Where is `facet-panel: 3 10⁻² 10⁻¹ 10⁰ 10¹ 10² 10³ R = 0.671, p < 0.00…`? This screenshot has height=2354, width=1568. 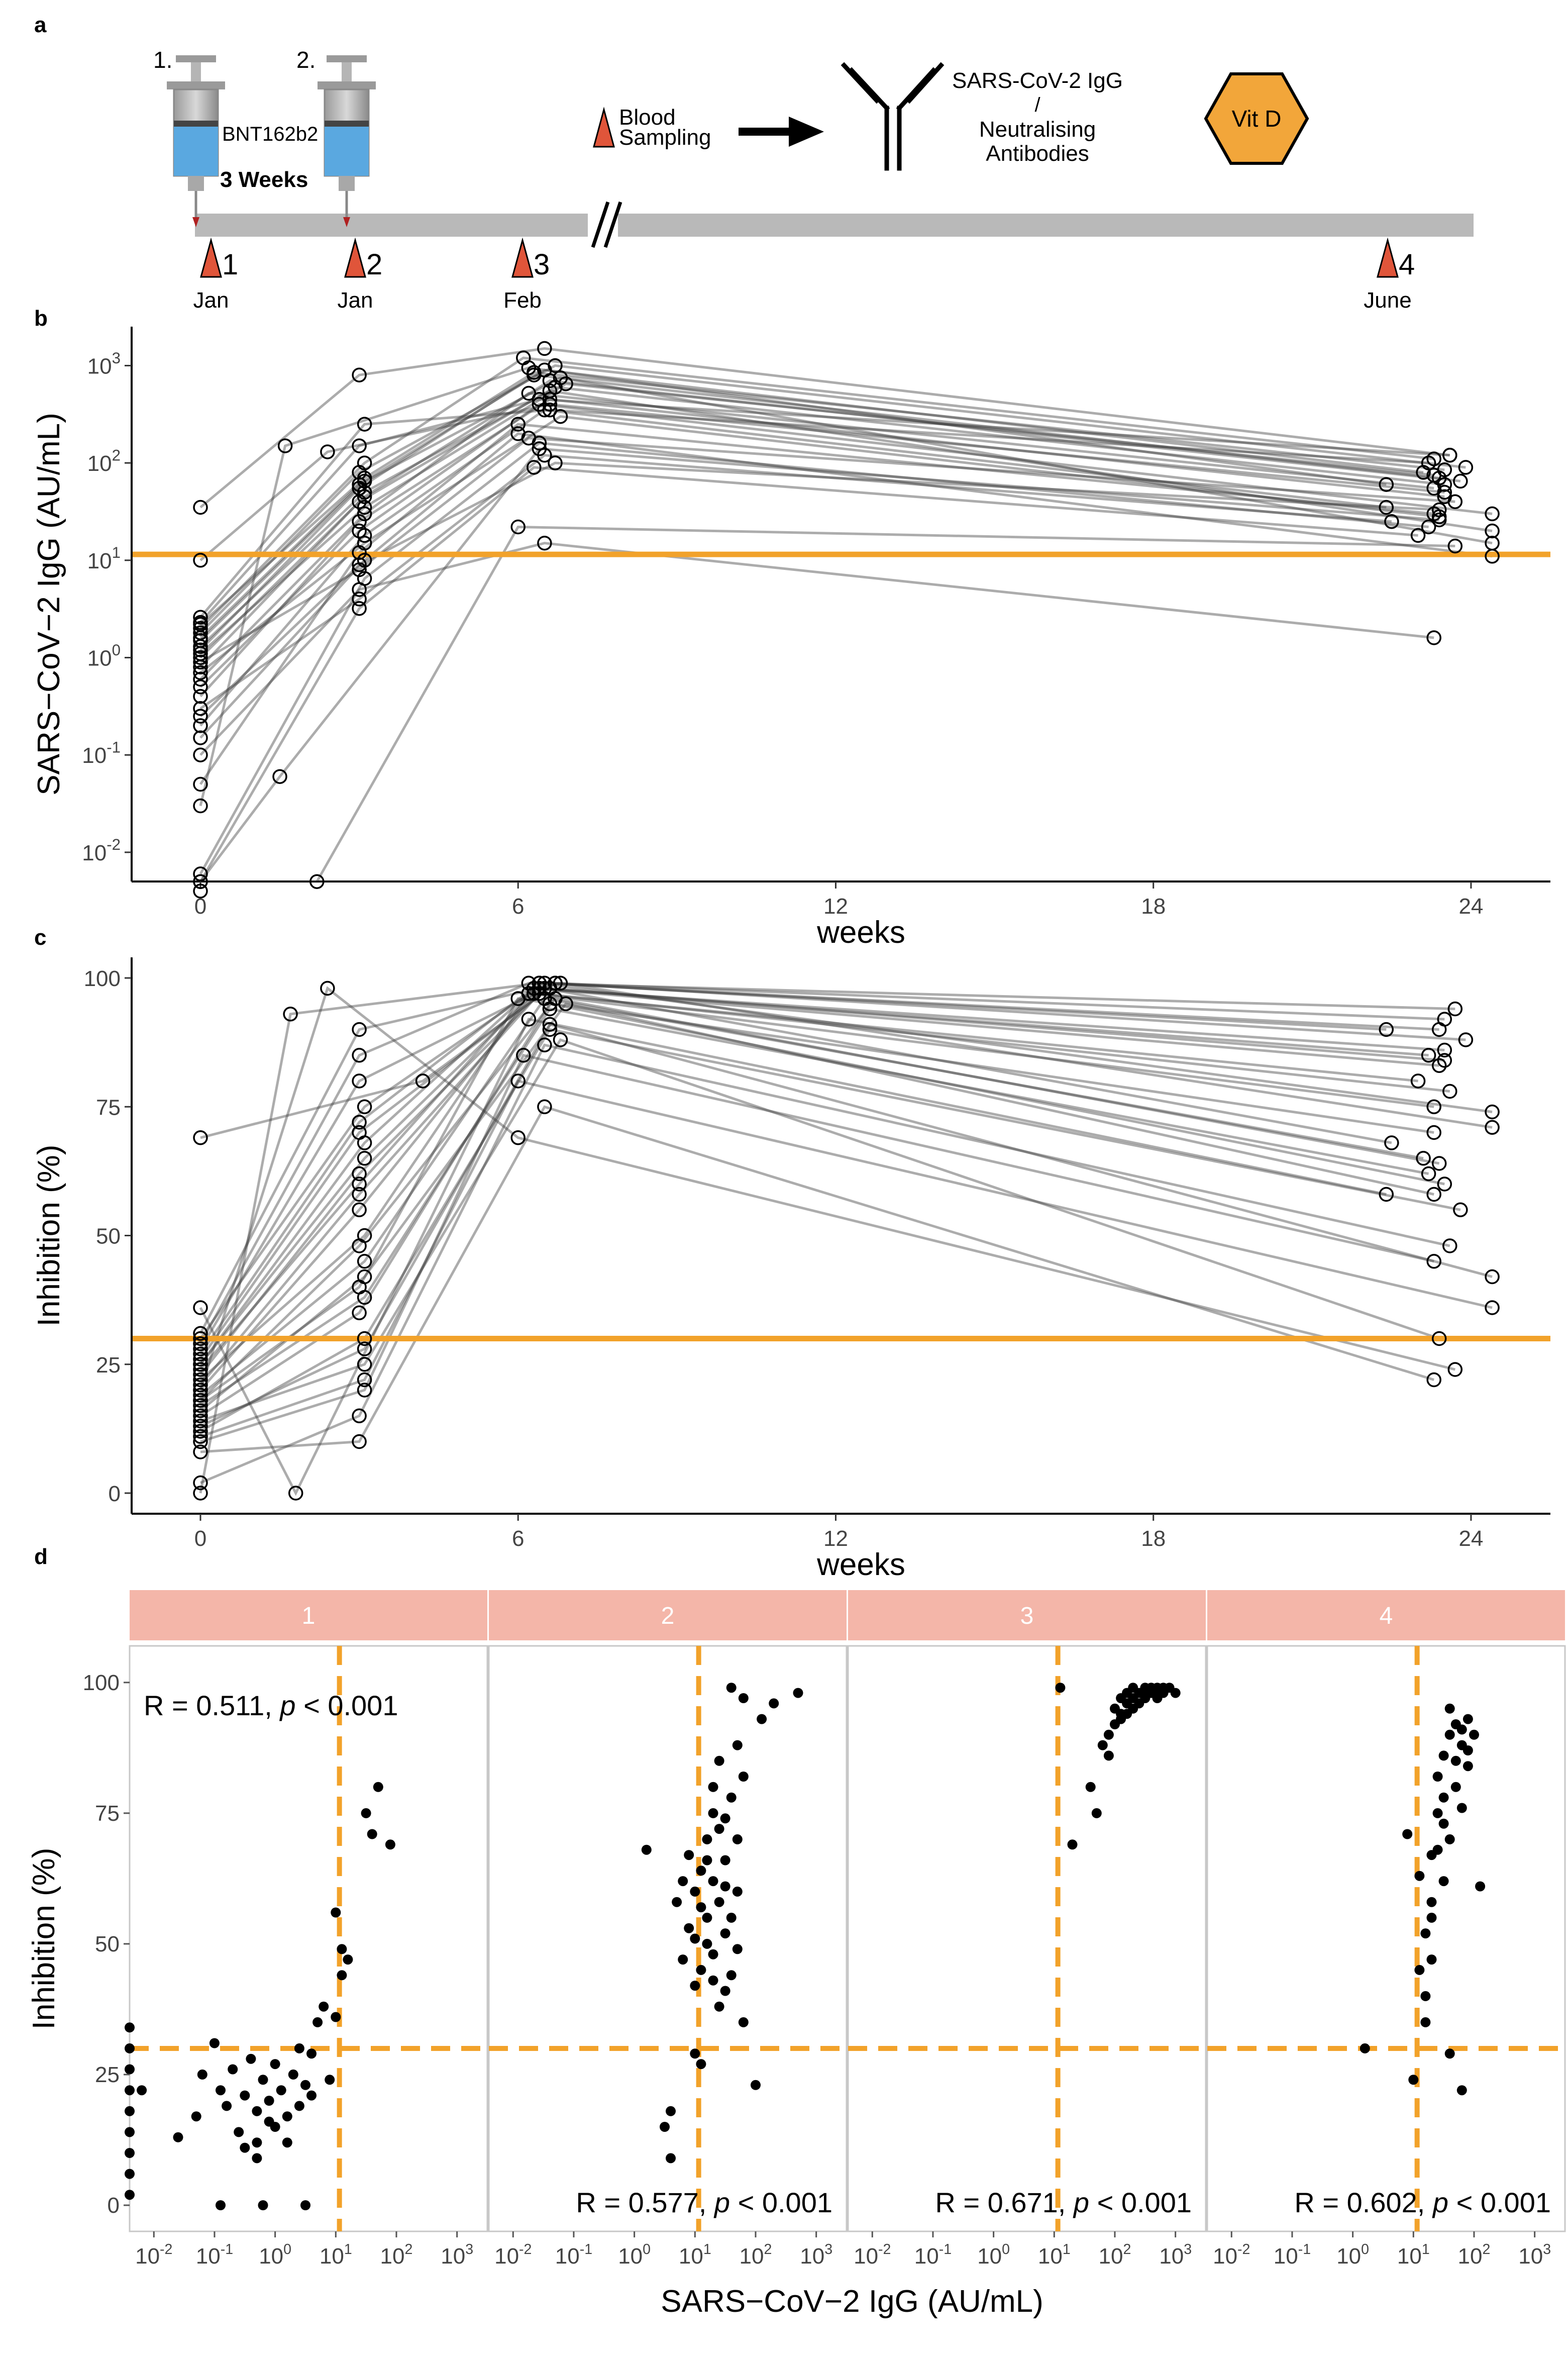 facet-panel: 3 10⁻² 10⁻¹ 10⁰ 10¹ 10² 10³ R = 0.671, p < 0.00… is located at coordinates (1027, 1929).